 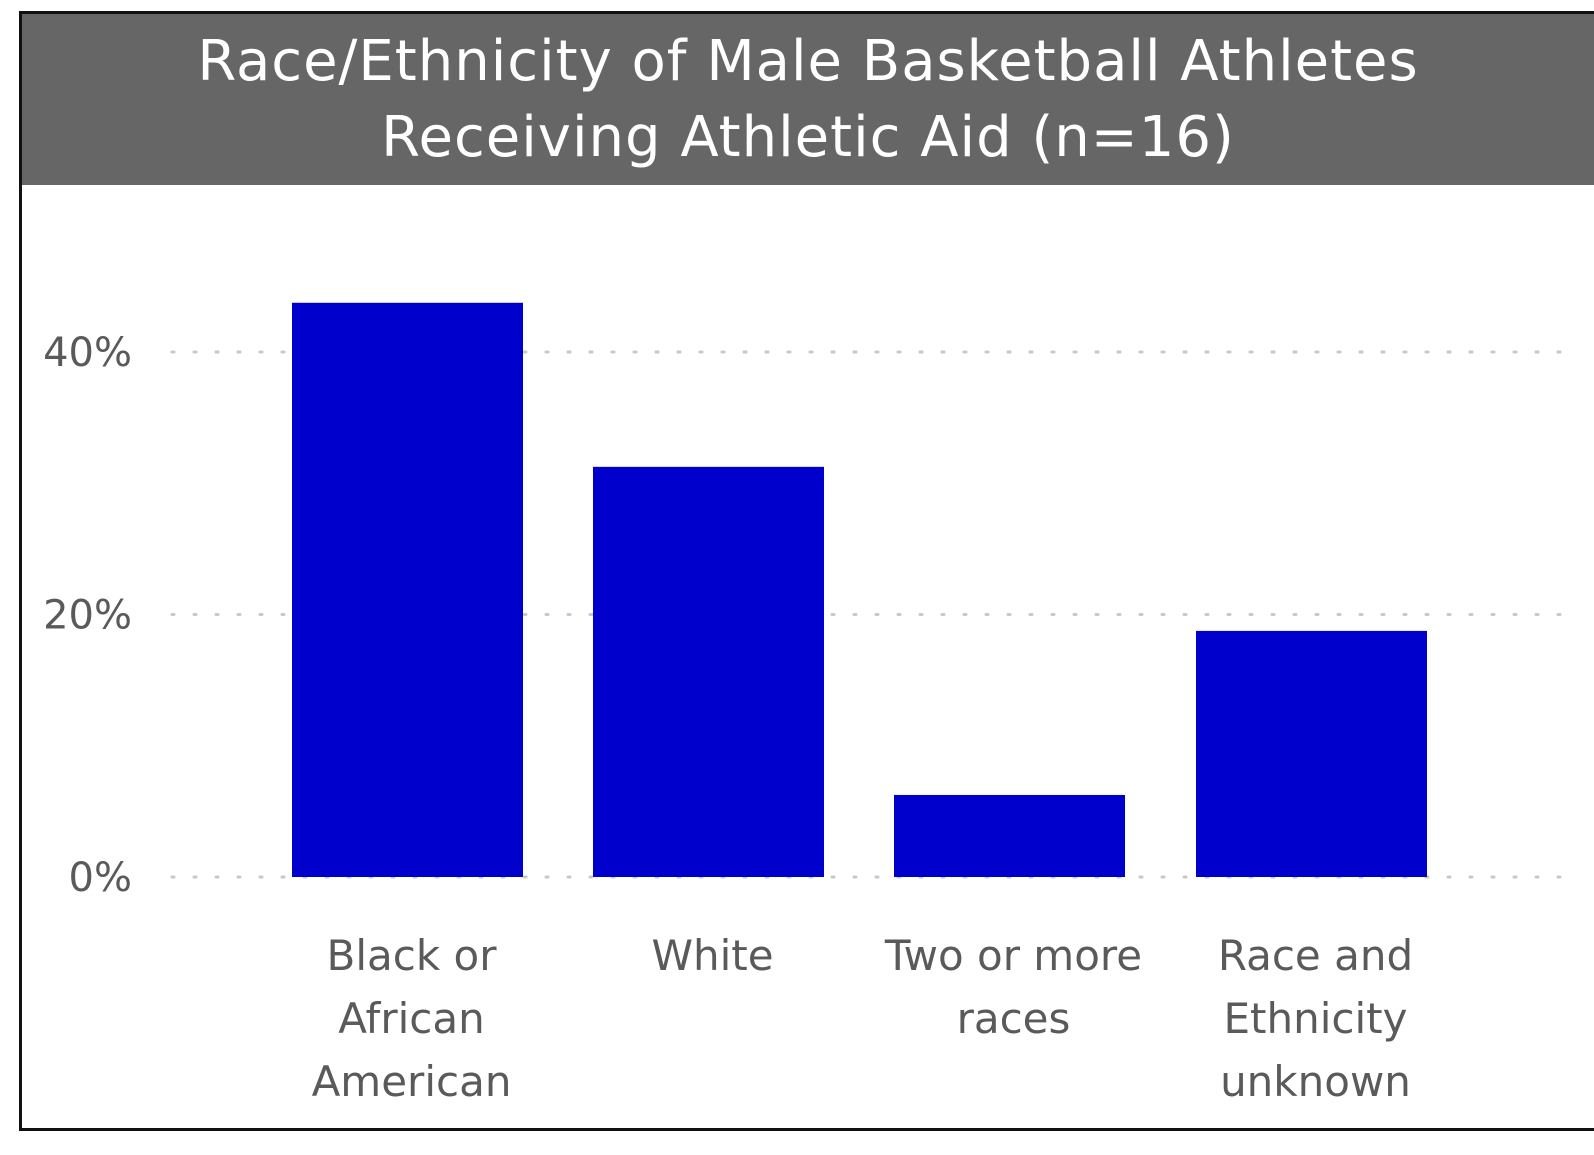 I want to click on y-tick-label: 0%, so click(x=100, y=878).